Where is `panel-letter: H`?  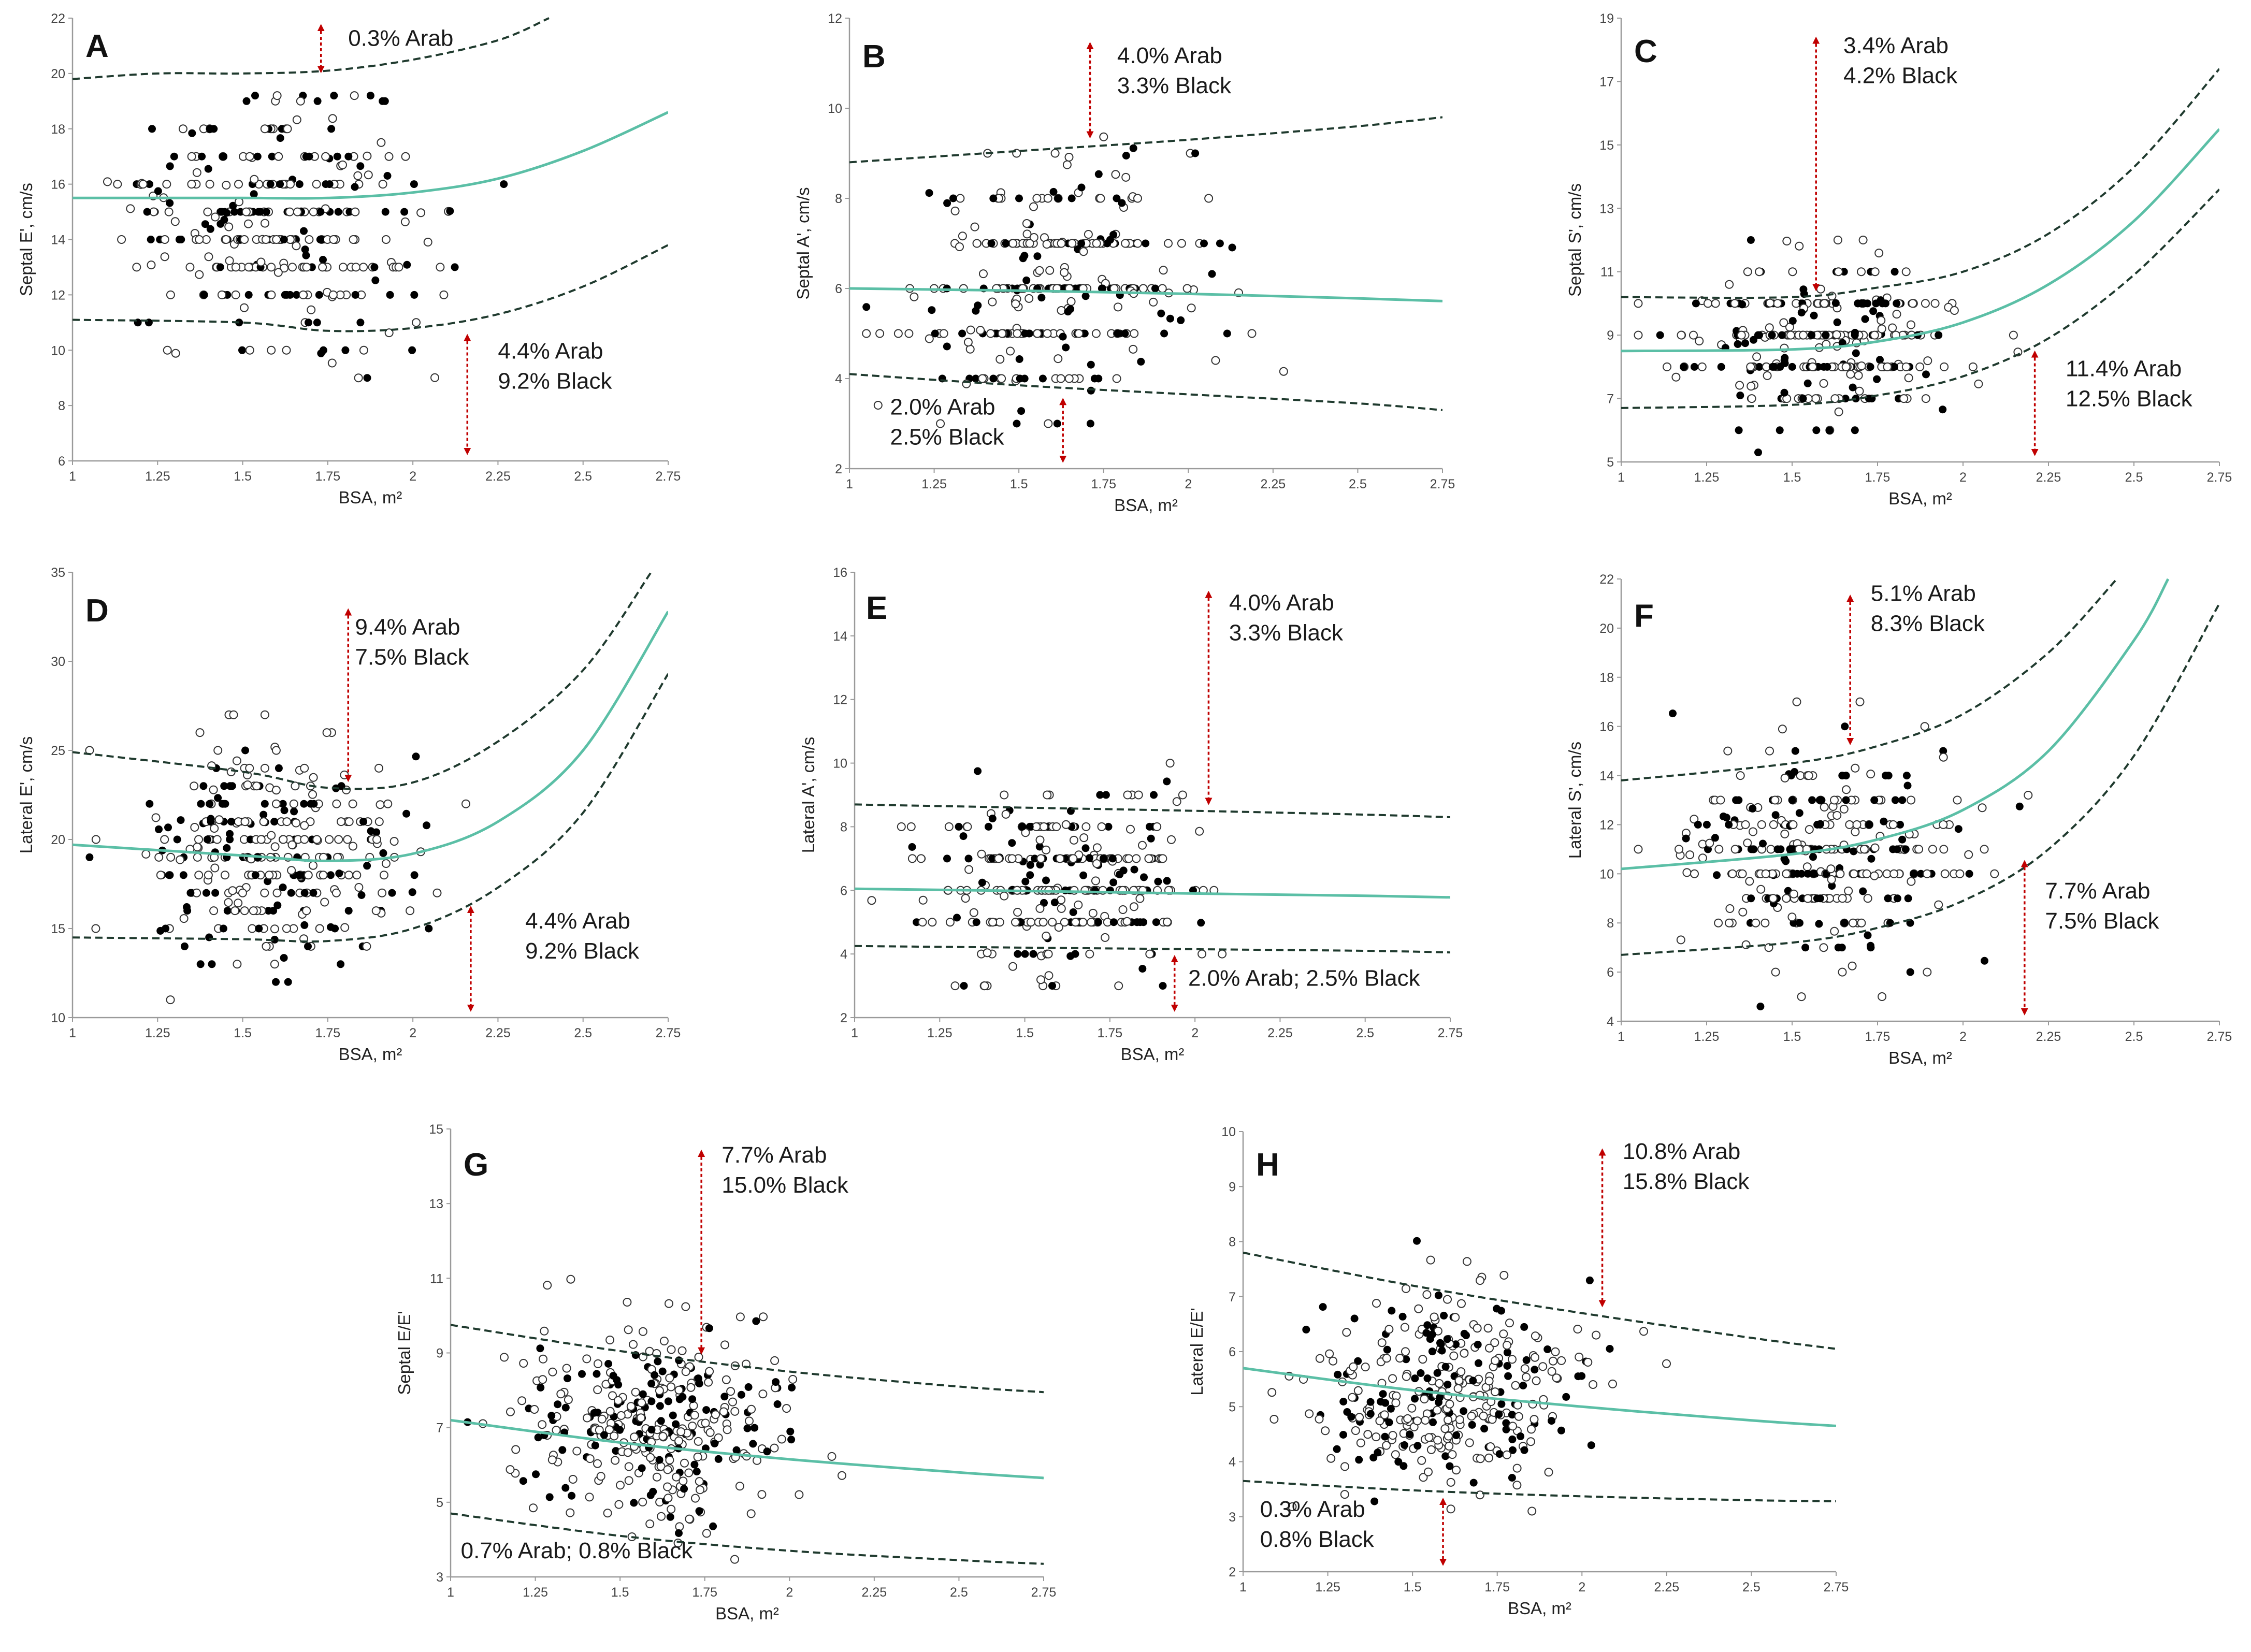
panel-letter: H is located at coordinates (1267, 1165).